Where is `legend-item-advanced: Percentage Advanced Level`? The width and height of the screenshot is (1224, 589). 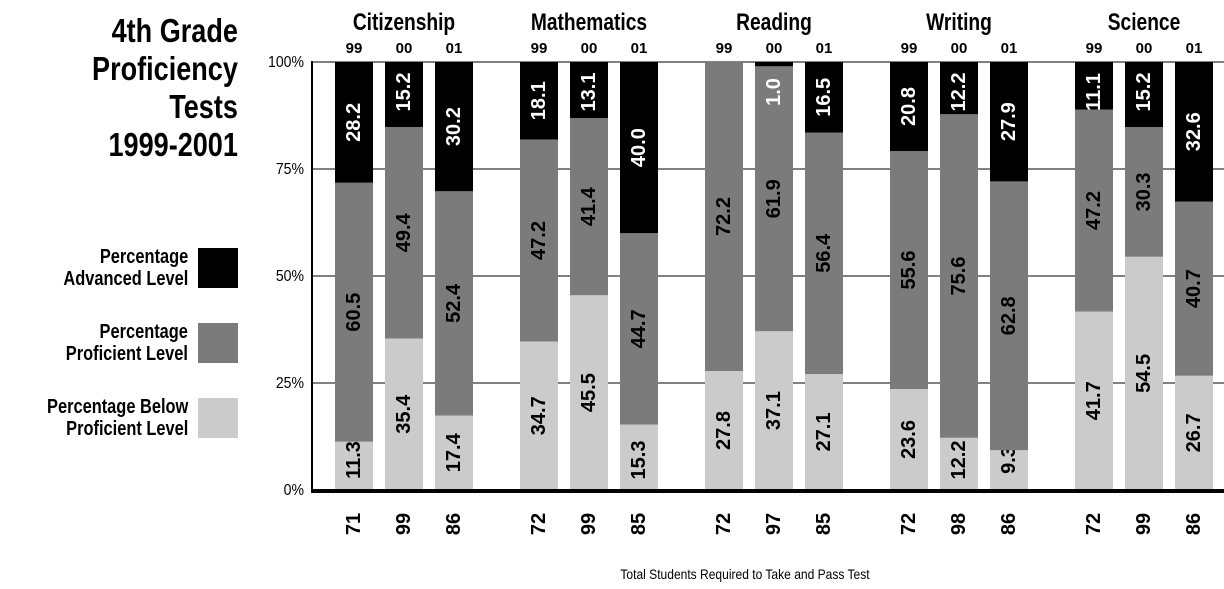 legend-item-advanced: Percentage Advanced Level is located at coordinates (119, 268).